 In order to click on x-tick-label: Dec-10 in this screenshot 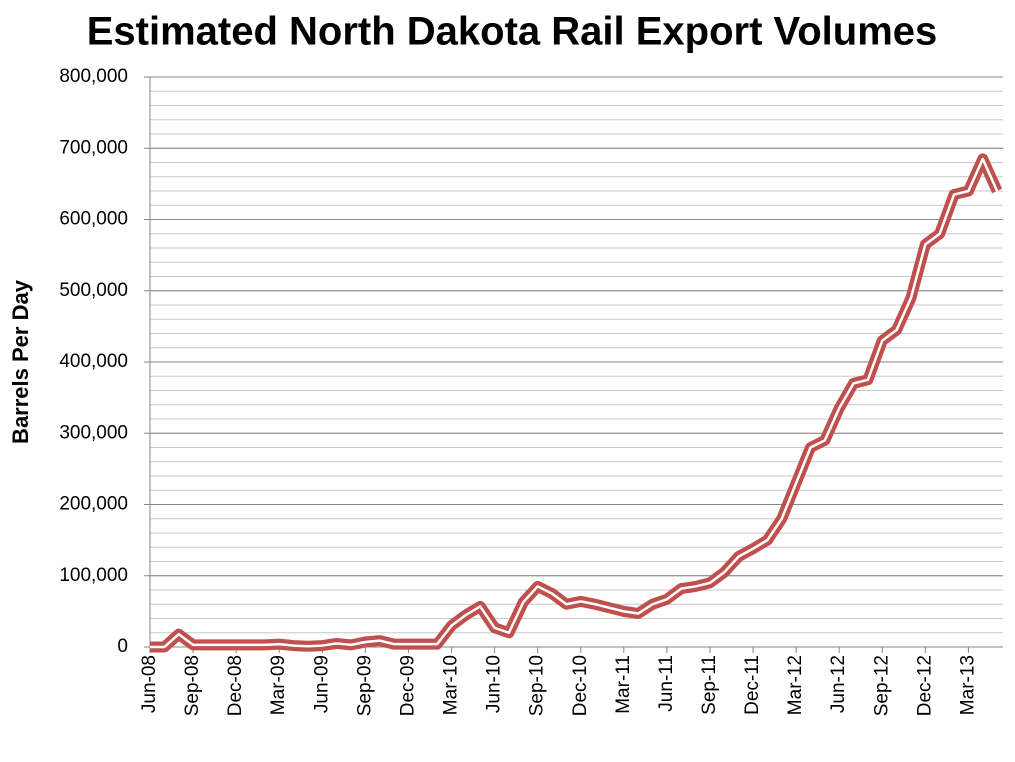, I will do `click(580, 685)`.